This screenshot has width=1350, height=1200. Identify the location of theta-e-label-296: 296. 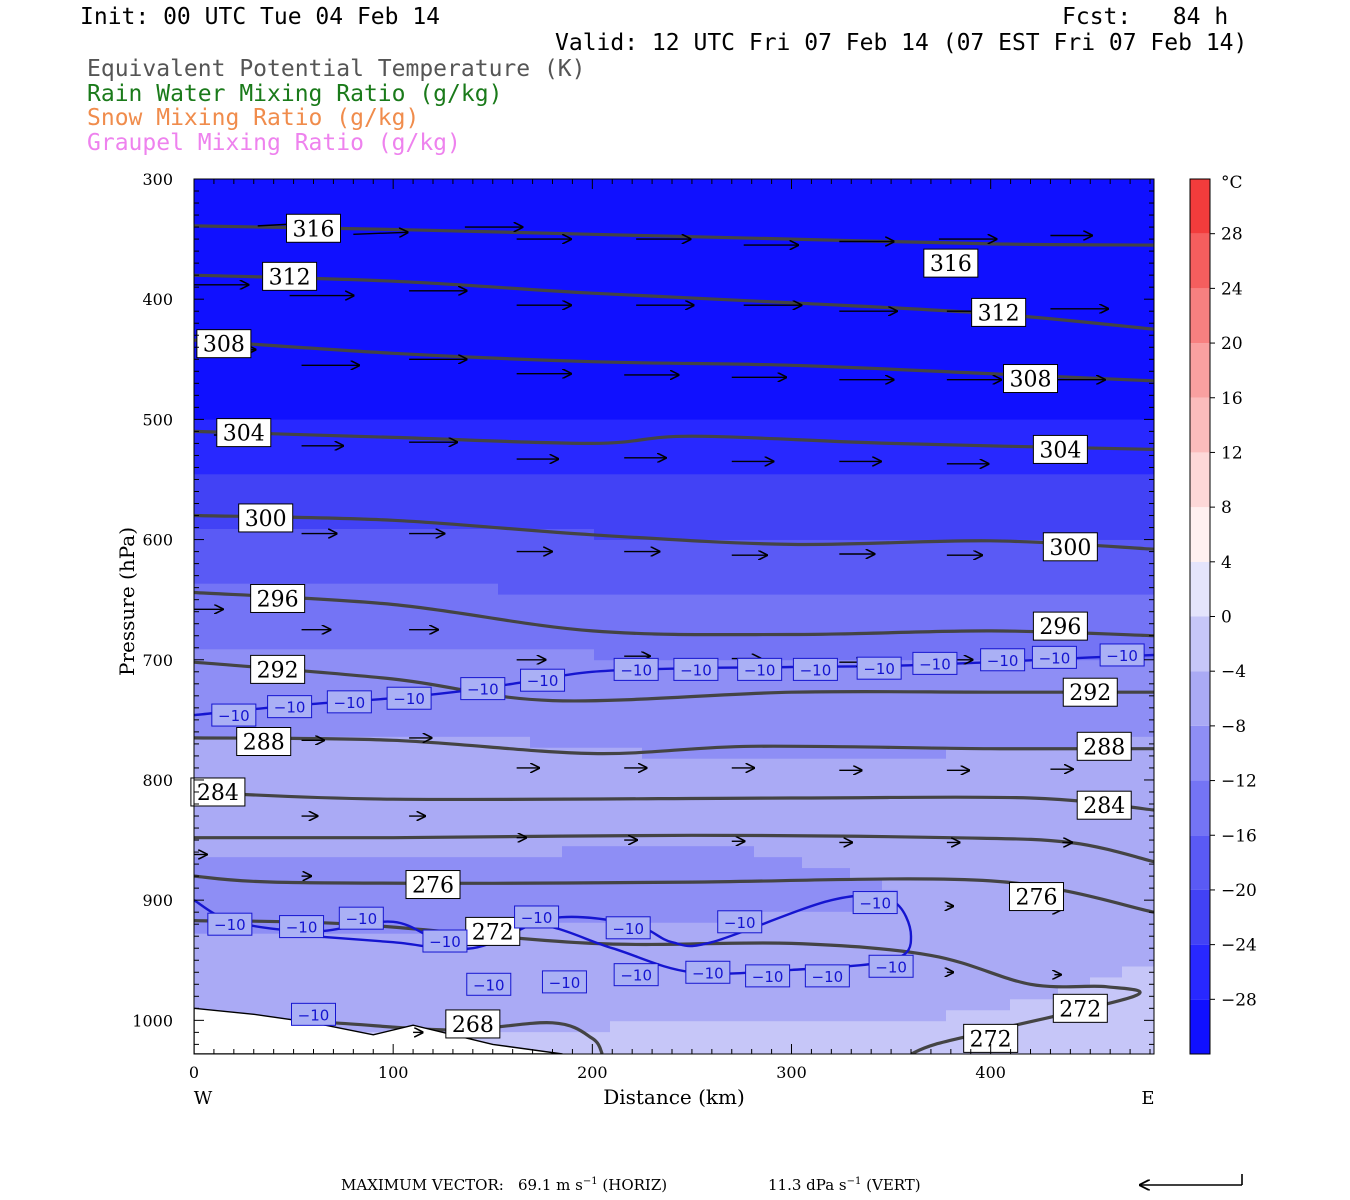
(278, 598).